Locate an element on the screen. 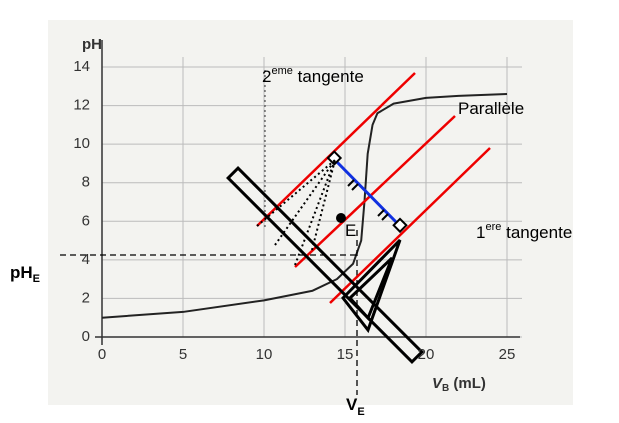 This screenshot has height=423, width=619. x-tick-label: 15 is located at coordinates (345, 354).